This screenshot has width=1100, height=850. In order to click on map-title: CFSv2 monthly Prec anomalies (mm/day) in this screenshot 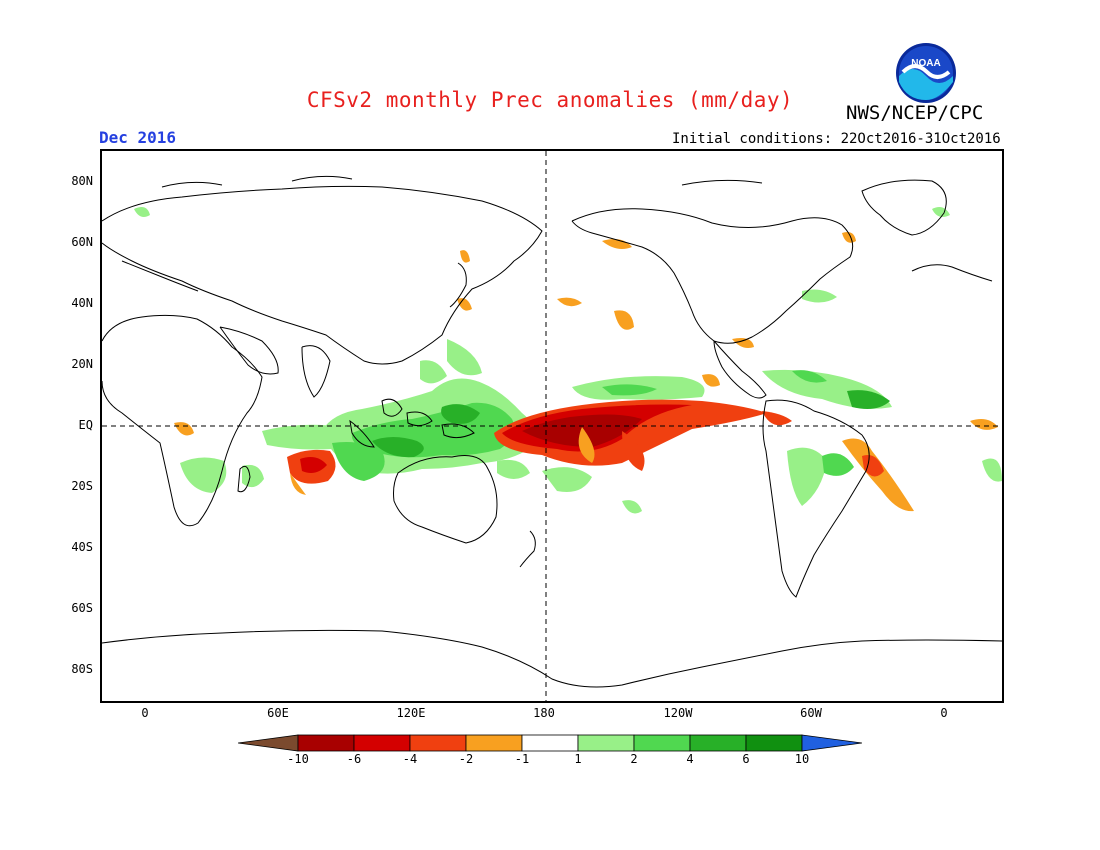, I will do `click(550, 100)`.